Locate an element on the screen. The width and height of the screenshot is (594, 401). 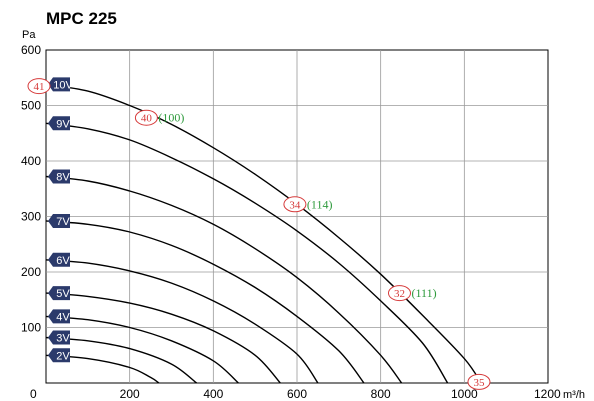
y-tick-label-400: 400 is located at coordinates (31, 161).